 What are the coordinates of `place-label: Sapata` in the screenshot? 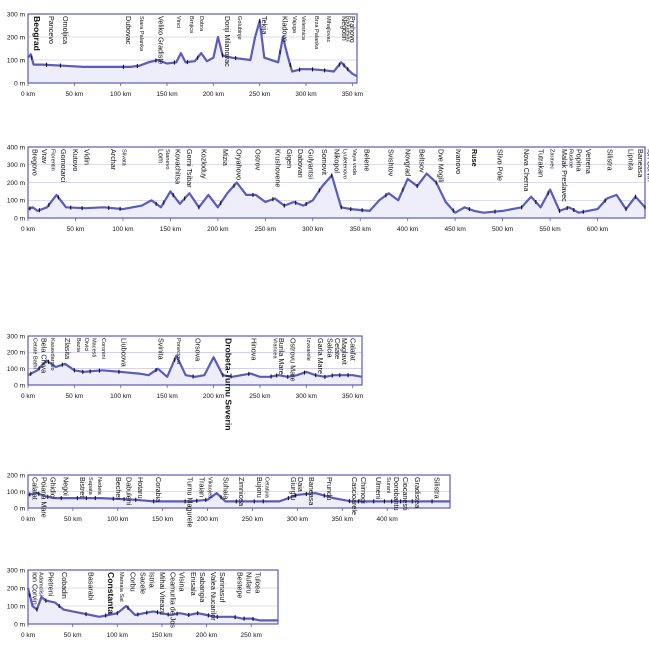 It's located at (90, 486).